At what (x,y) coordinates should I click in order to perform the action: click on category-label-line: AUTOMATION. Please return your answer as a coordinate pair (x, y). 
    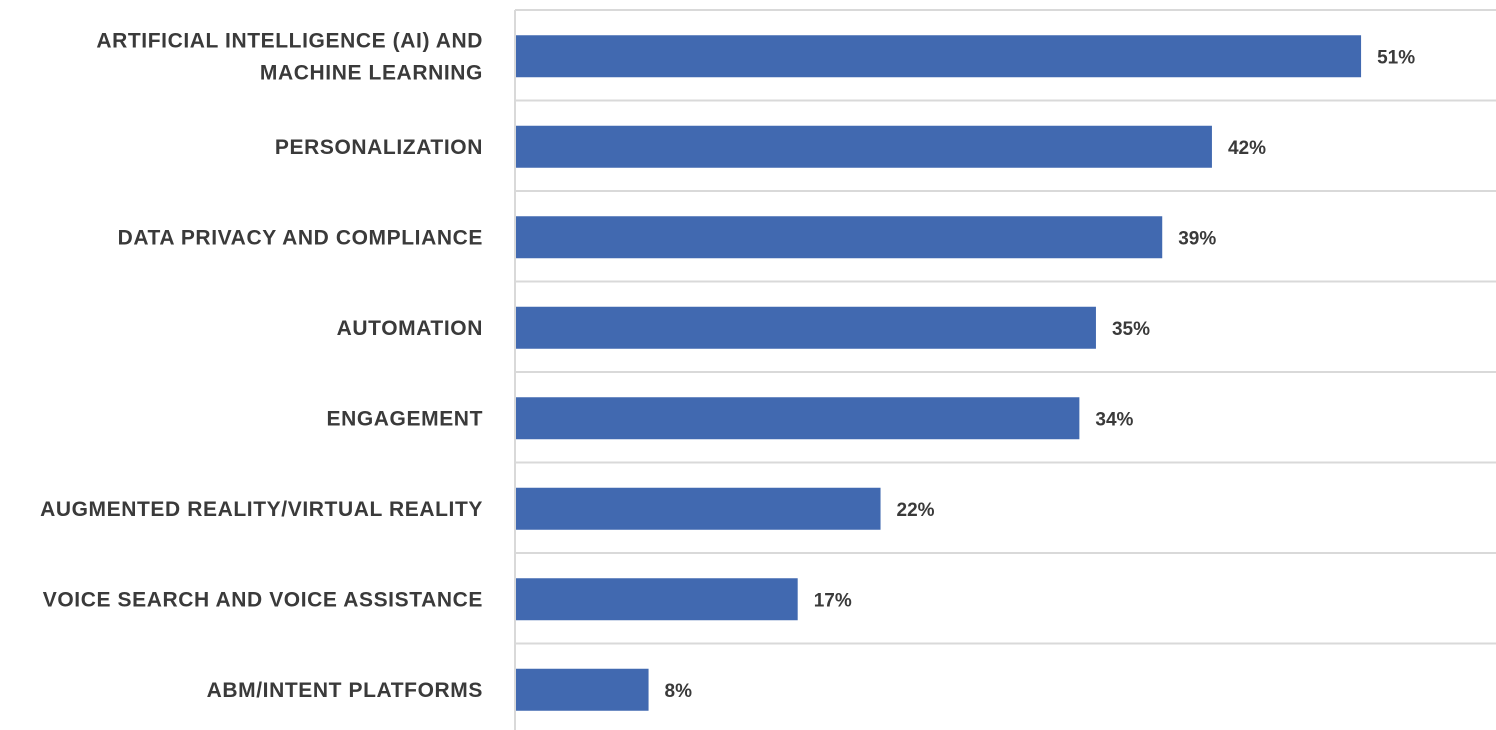
    Looking at the image, I should click on (410, 328).